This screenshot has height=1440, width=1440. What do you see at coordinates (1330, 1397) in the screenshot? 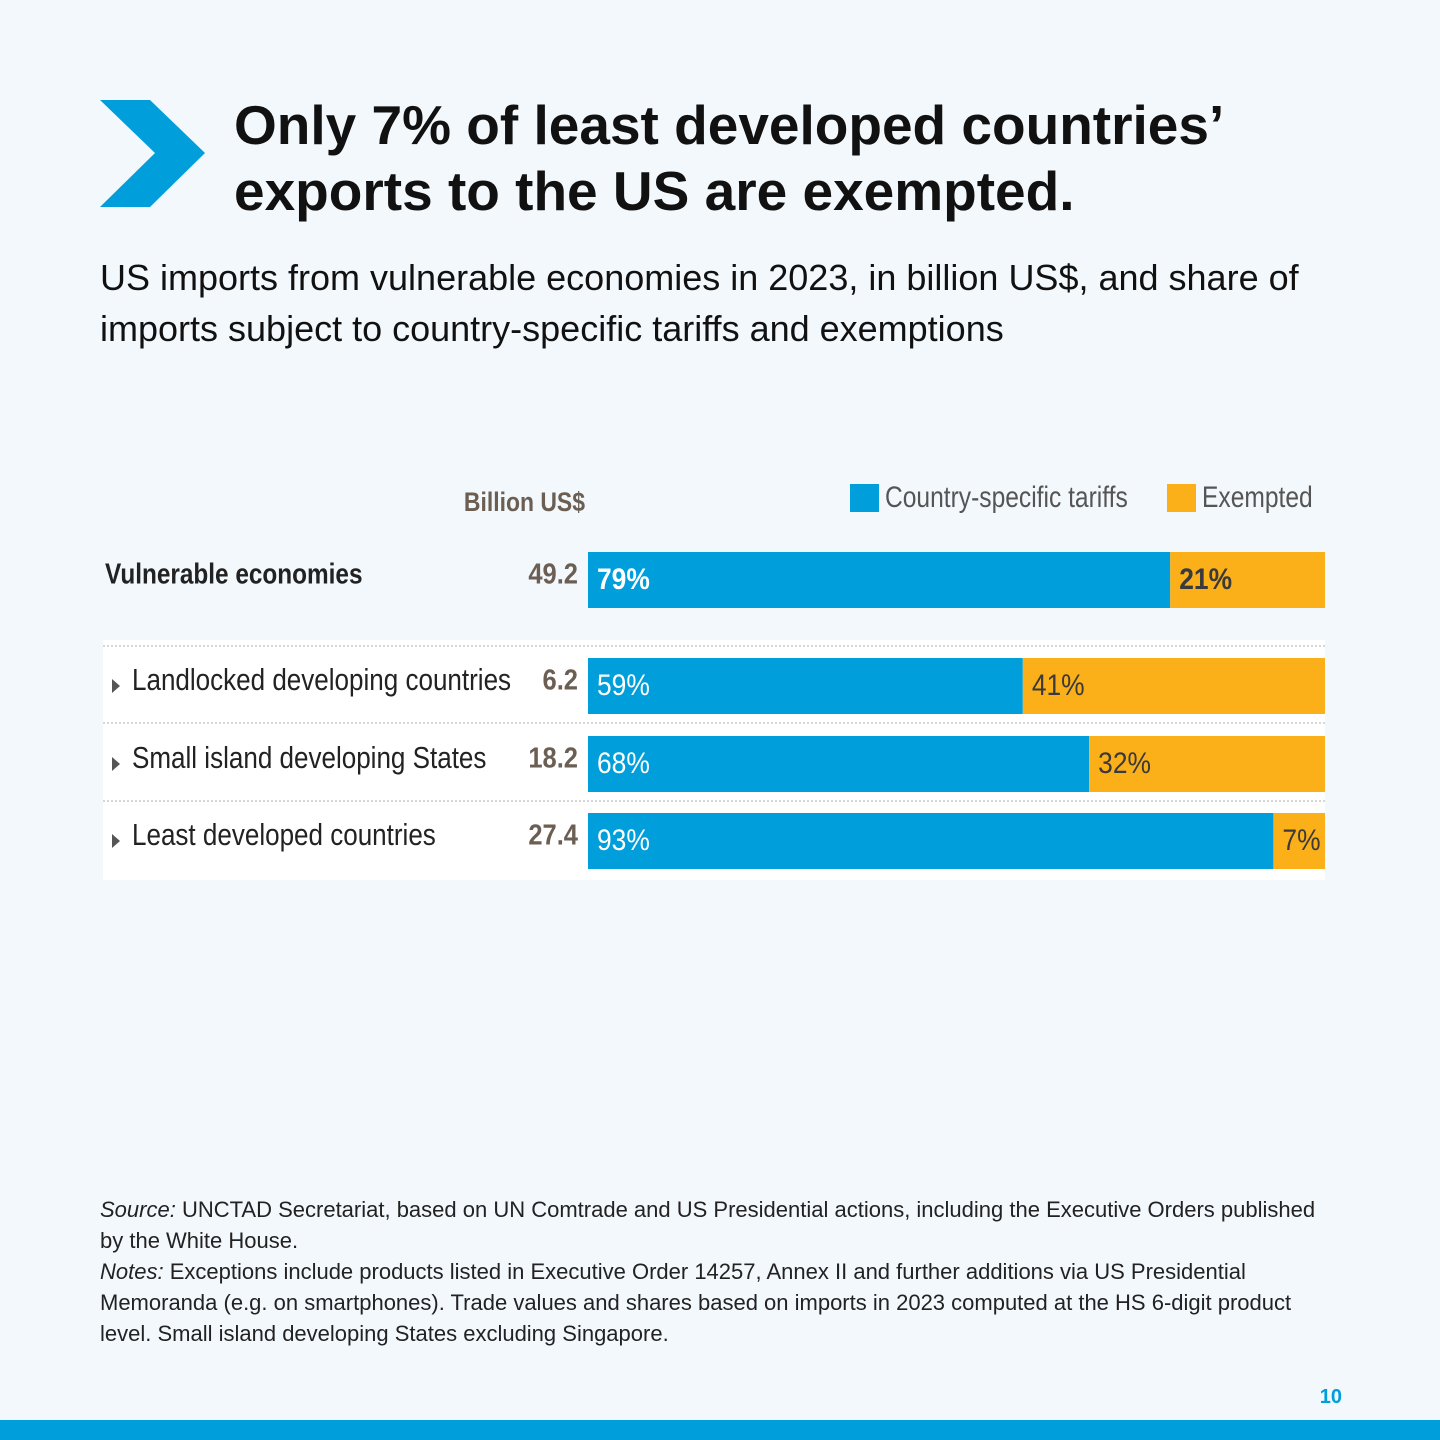
I see `page-number: 10` at bounding box center [1330, 1397].